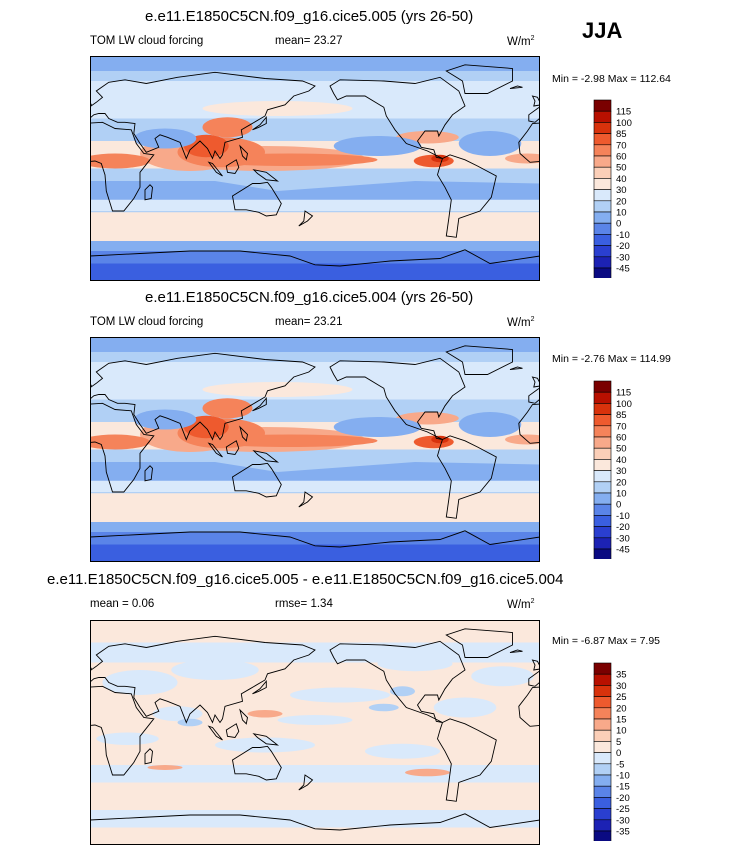 Image resolution: width=733 pixels, height=849 pixels. Describe the element at coordinates (623, 516) in the screenshot. I see `panel2-colorbar-label-11: -10` at that location.